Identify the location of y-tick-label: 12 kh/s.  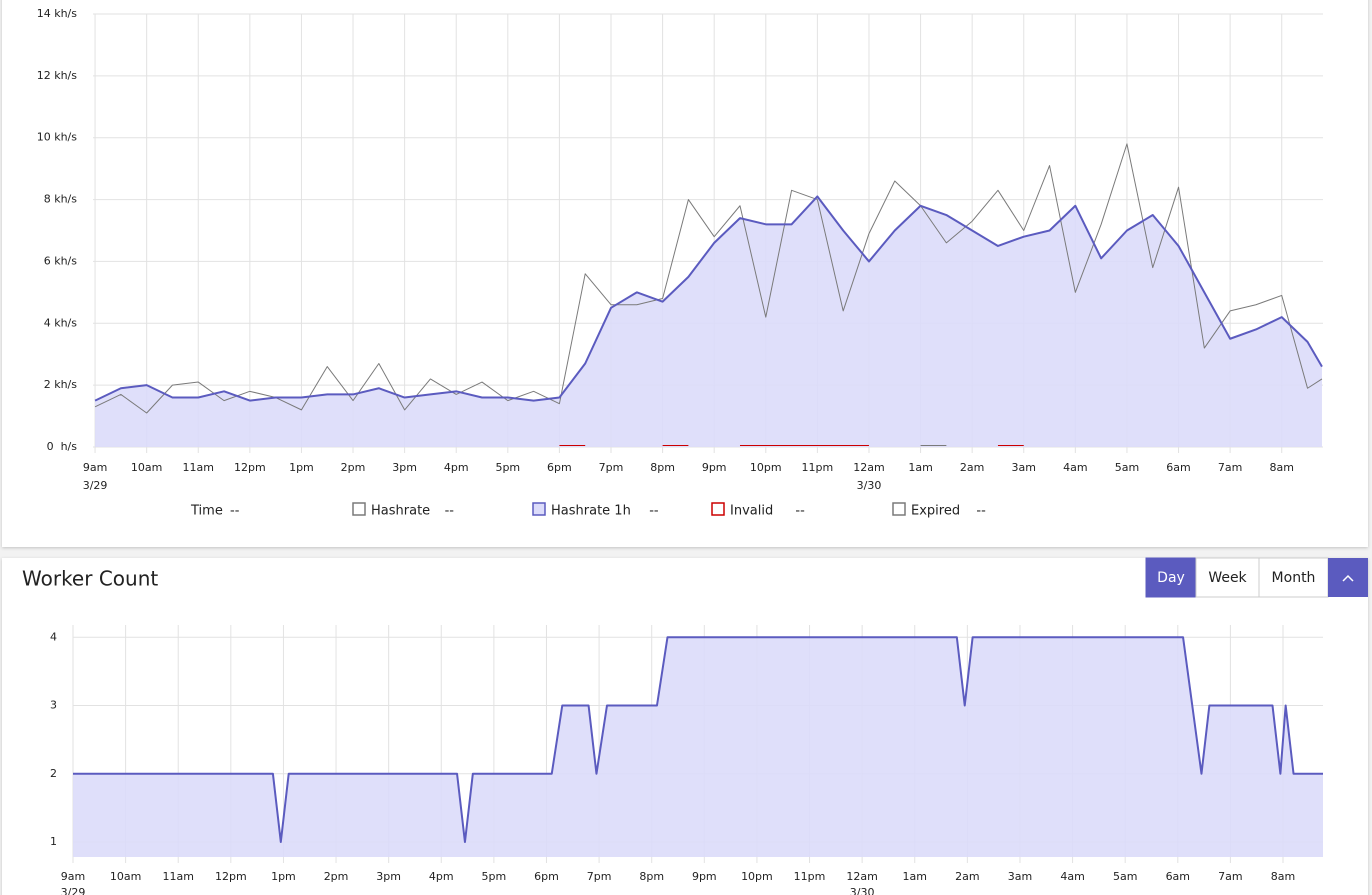
(57, 75).